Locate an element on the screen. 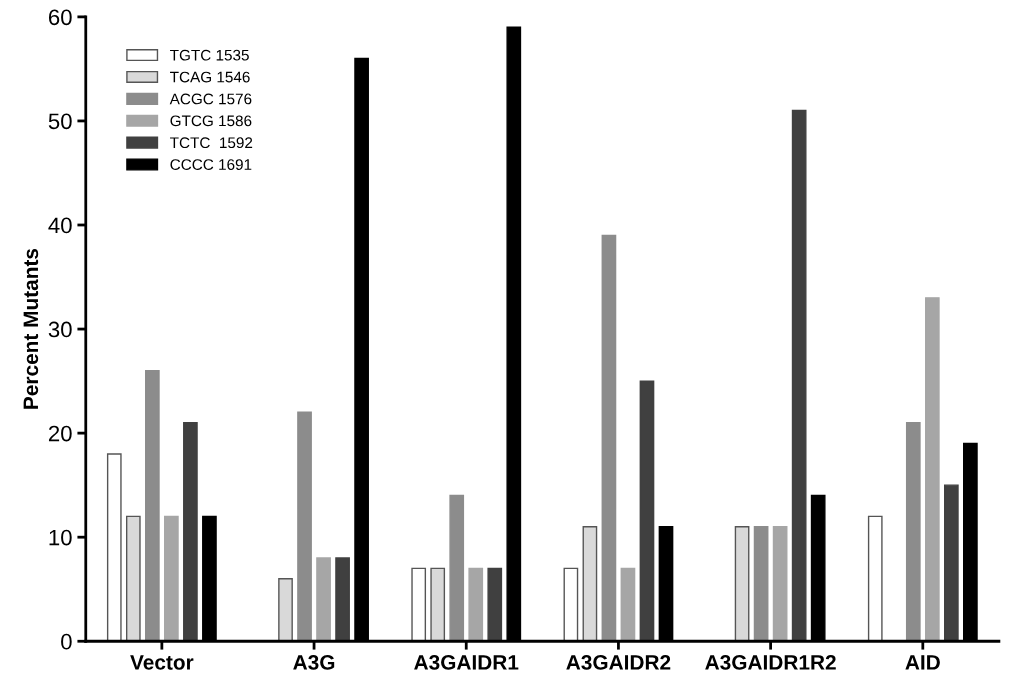  y-tick-label: 0 is located at coordinates (66, 641).